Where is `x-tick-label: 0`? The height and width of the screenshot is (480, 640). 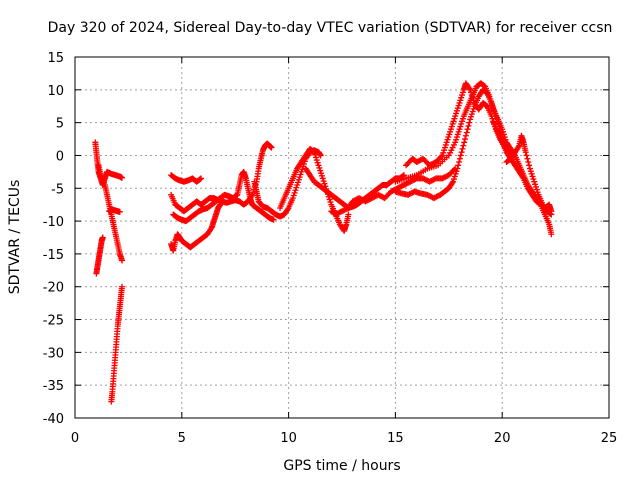
x-tick-label: 0 is located at coordinates (75, 438).